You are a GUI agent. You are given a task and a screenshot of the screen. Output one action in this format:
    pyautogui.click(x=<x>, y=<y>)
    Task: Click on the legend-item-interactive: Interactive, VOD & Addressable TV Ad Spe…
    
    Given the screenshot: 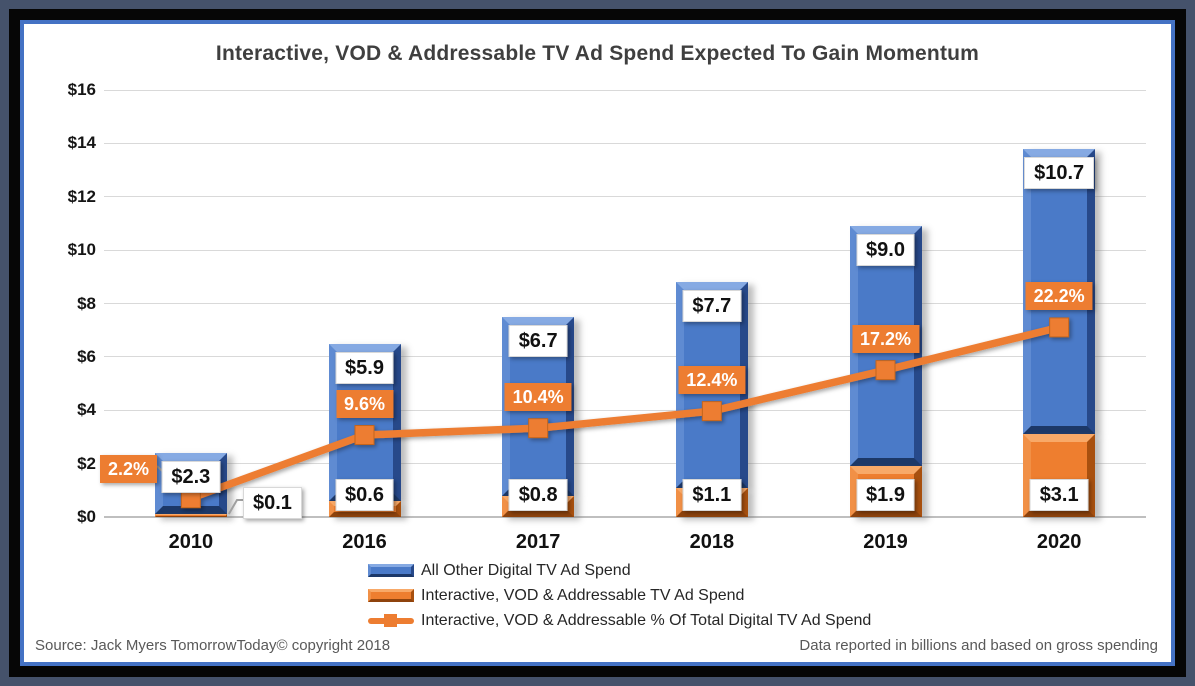 What is the action you would take?
    pyautogui.click(x=619, y=595)
    